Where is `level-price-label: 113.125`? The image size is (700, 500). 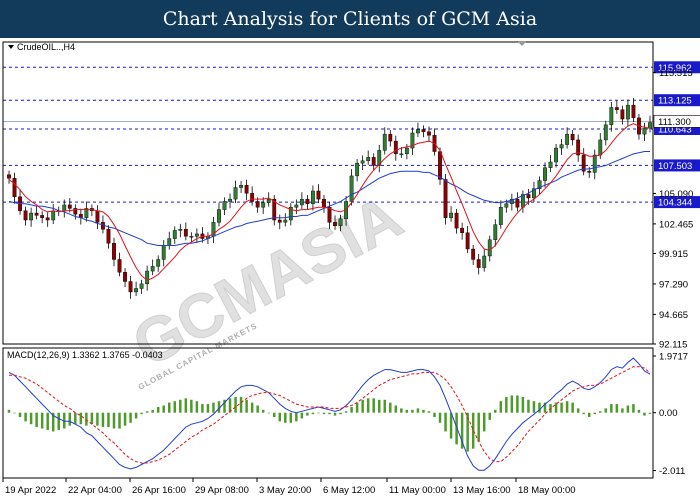
level-price-label: 113.125 is located at coordinates (675, 101).